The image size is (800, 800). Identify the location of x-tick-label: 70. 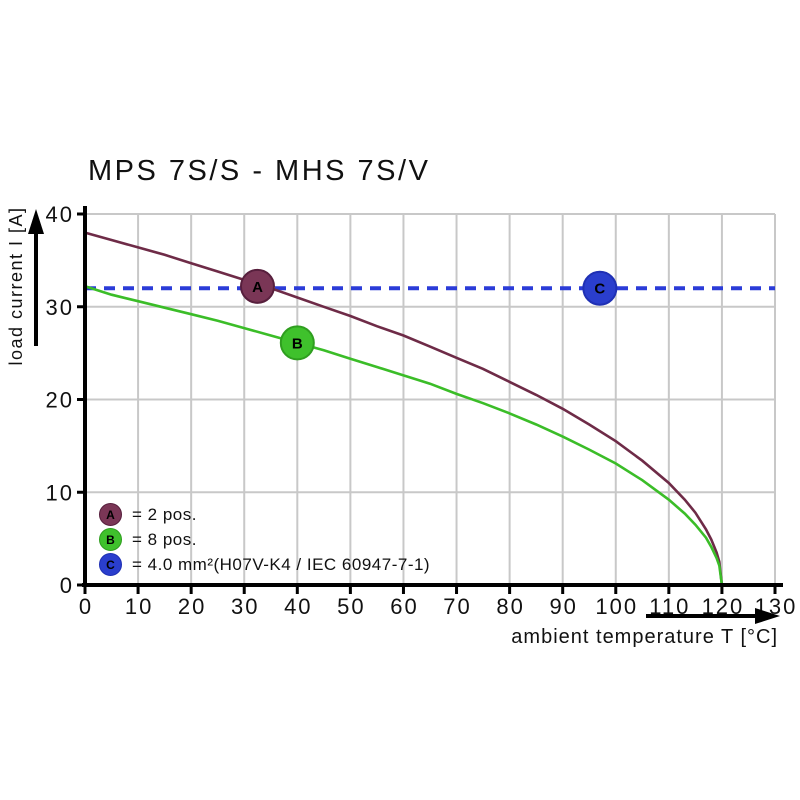
(457, 606).